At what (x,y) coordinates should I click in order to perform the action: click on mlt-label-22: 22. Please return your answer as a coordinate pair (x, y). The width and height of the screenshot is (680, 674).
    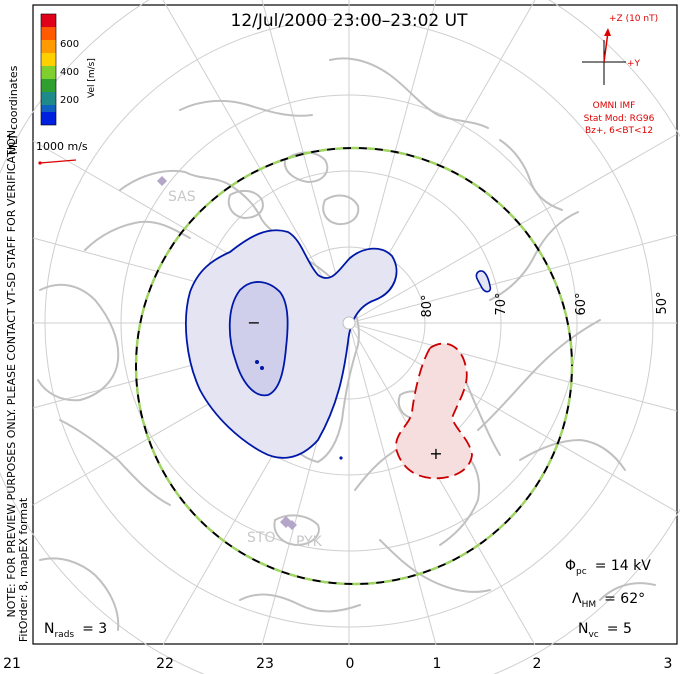
    Looking at the image, I should click on (165, 664).